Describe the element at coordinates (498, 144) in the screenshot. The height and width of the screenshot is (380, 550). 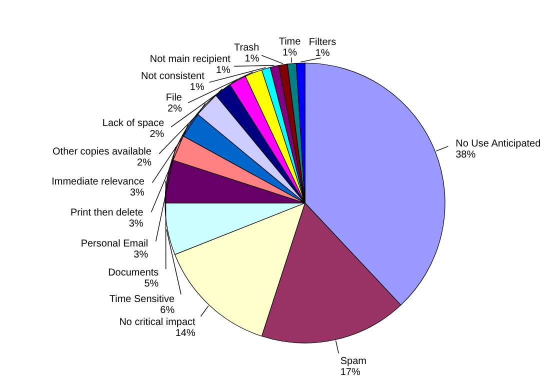
I see `slice-label: No Use Anticipated` at that location.